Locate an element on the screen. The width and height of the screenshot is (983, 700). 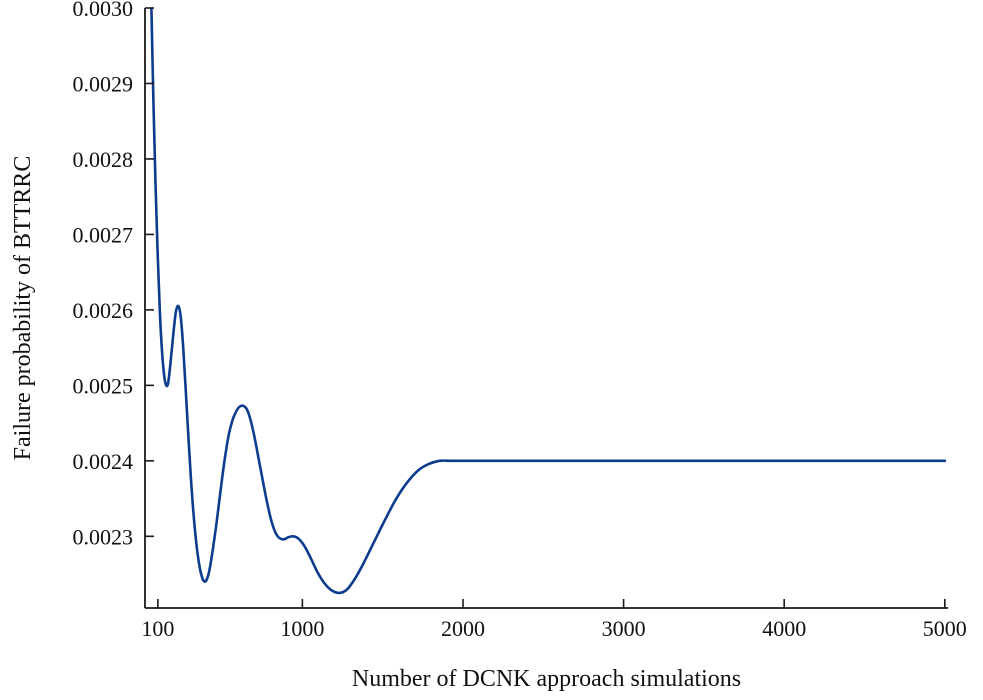
y-tick-label: 0.0024 is located at coordinates (103, 461).